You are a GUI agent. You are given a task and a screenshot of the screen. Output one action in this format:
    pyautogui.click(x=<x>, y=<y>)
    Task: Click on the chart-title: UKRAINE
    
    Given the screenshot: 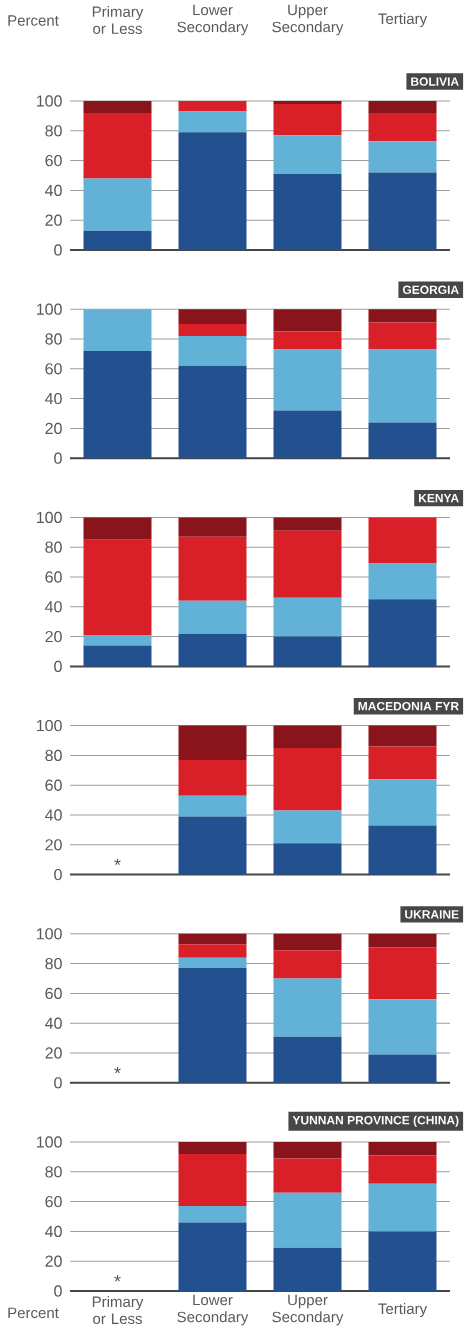 What is the action you would take?
    pyautogui.click(x=432, y=914)
    